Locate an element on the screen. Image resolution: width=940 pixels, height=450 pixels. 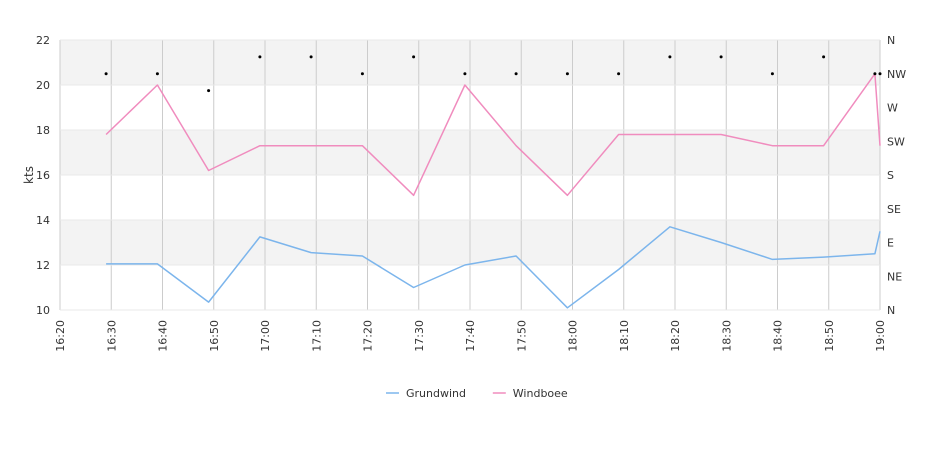
y-tick-label: 20 is located at coordinates (43, 85).